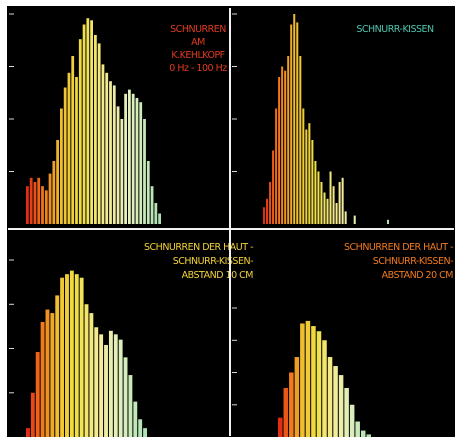  Describe the element at coordinates (198, 68) in the screenshot. I see `title-line: 0 Hz - 100 Hz` at that location.